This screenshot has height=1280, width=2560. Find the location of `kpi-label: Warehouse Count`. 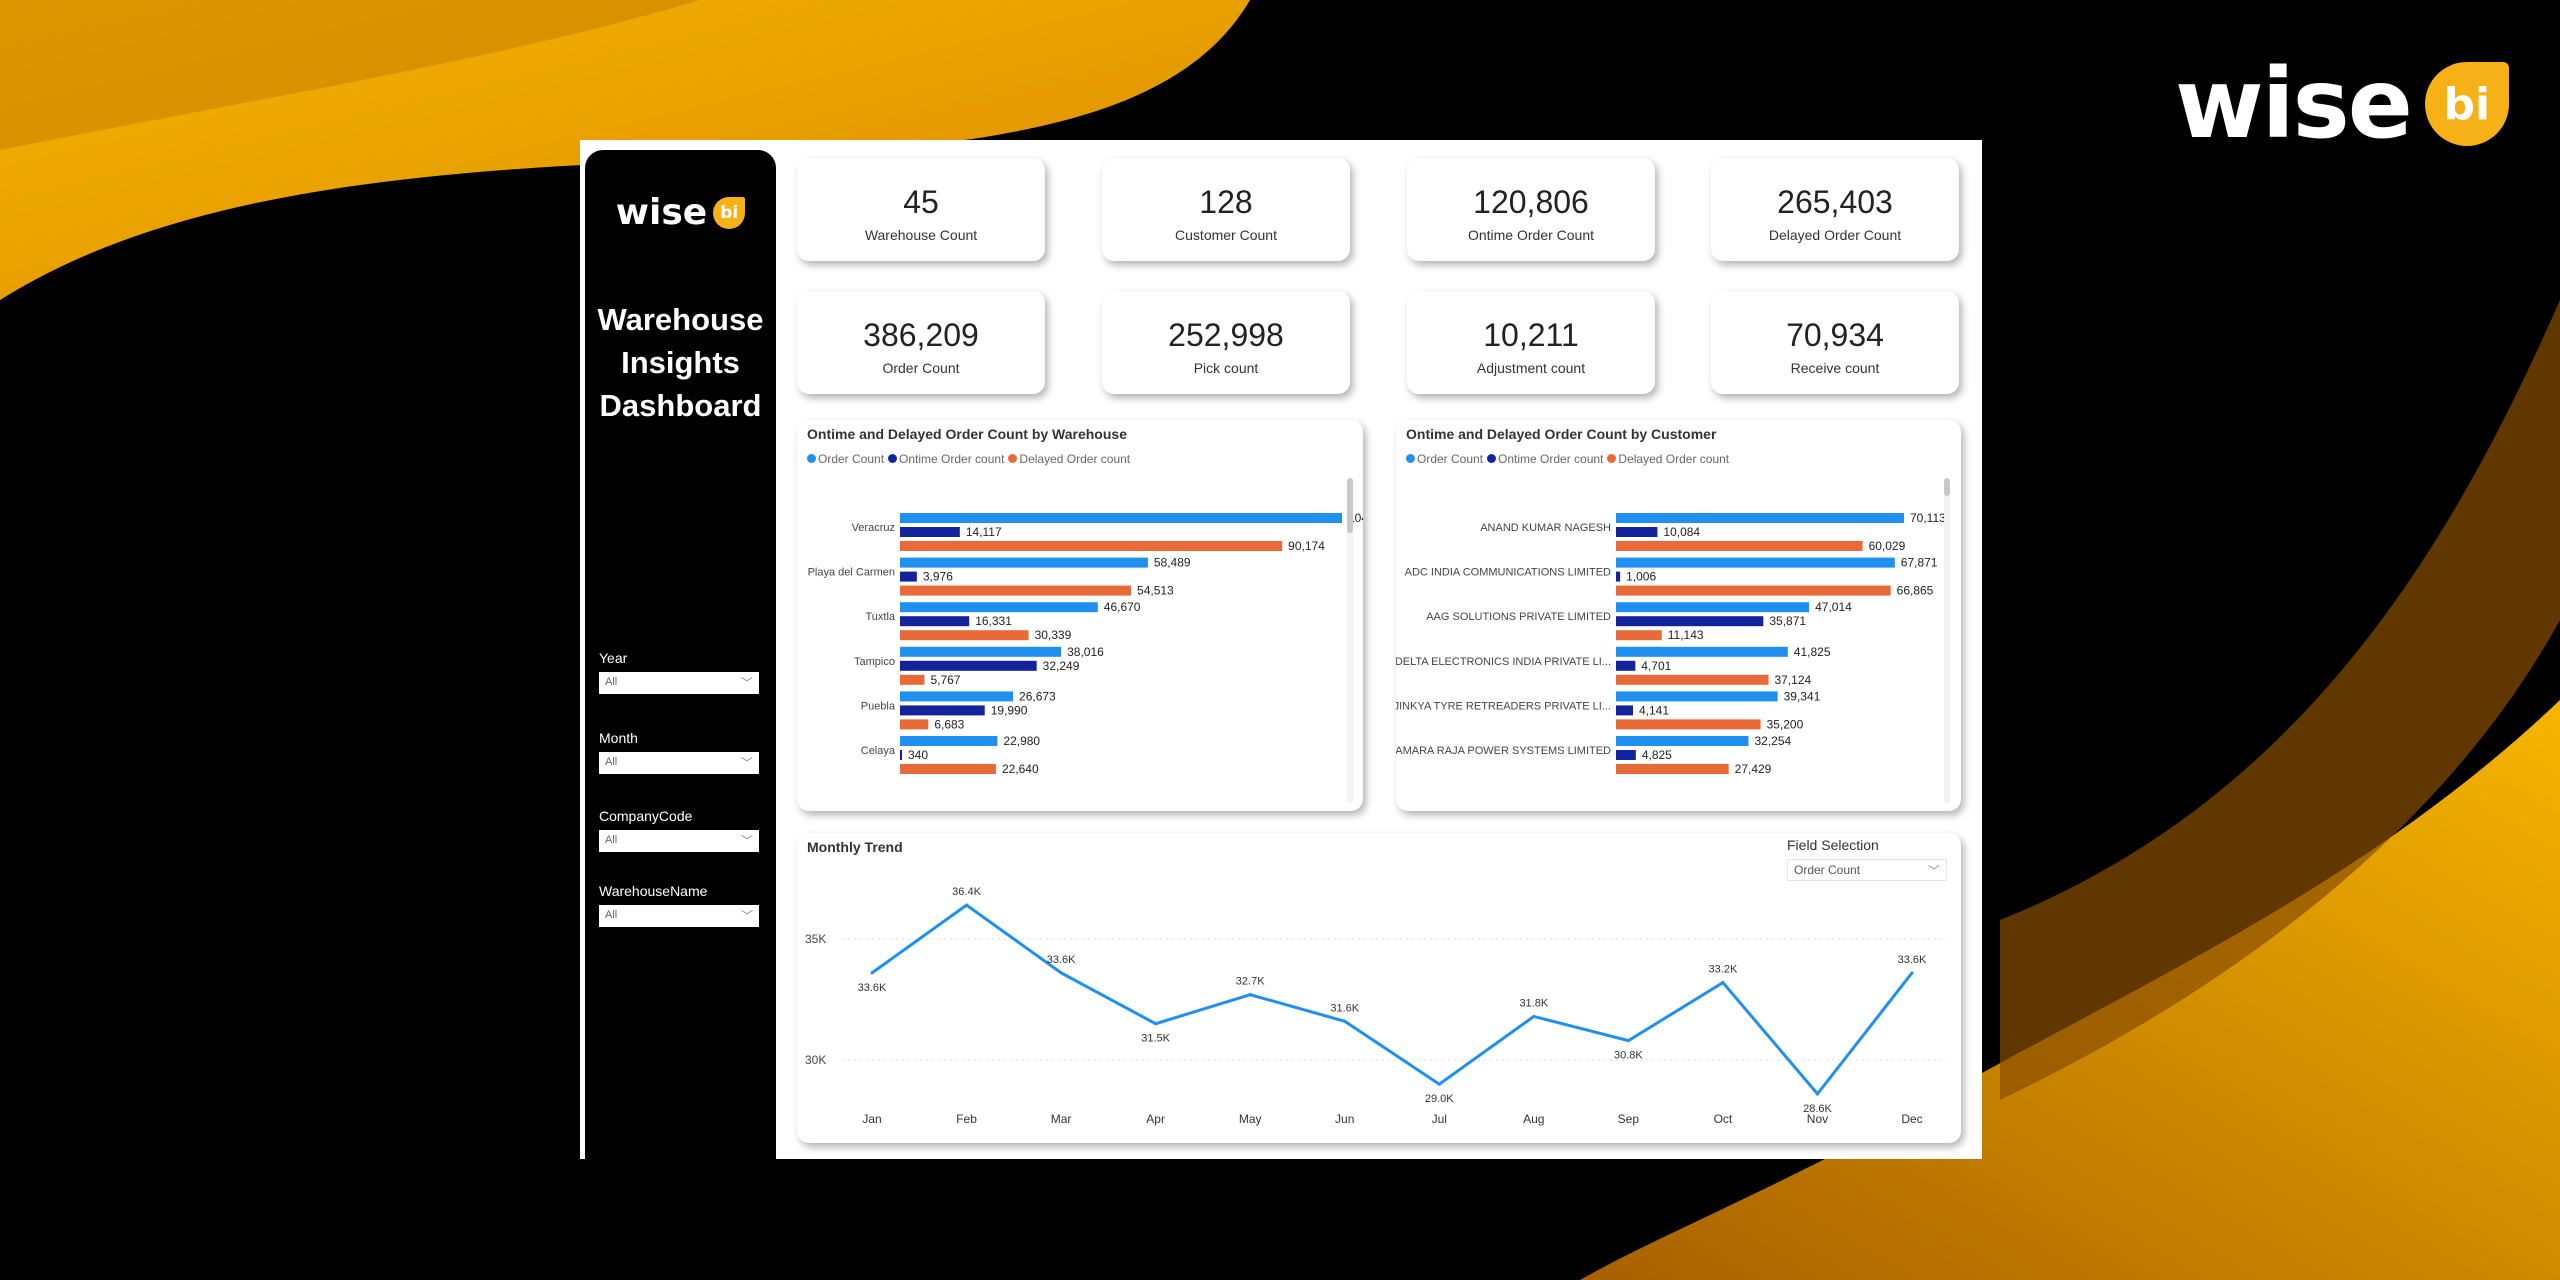

kpi-label: Warehouse Count is located at coordinates (921, 235).